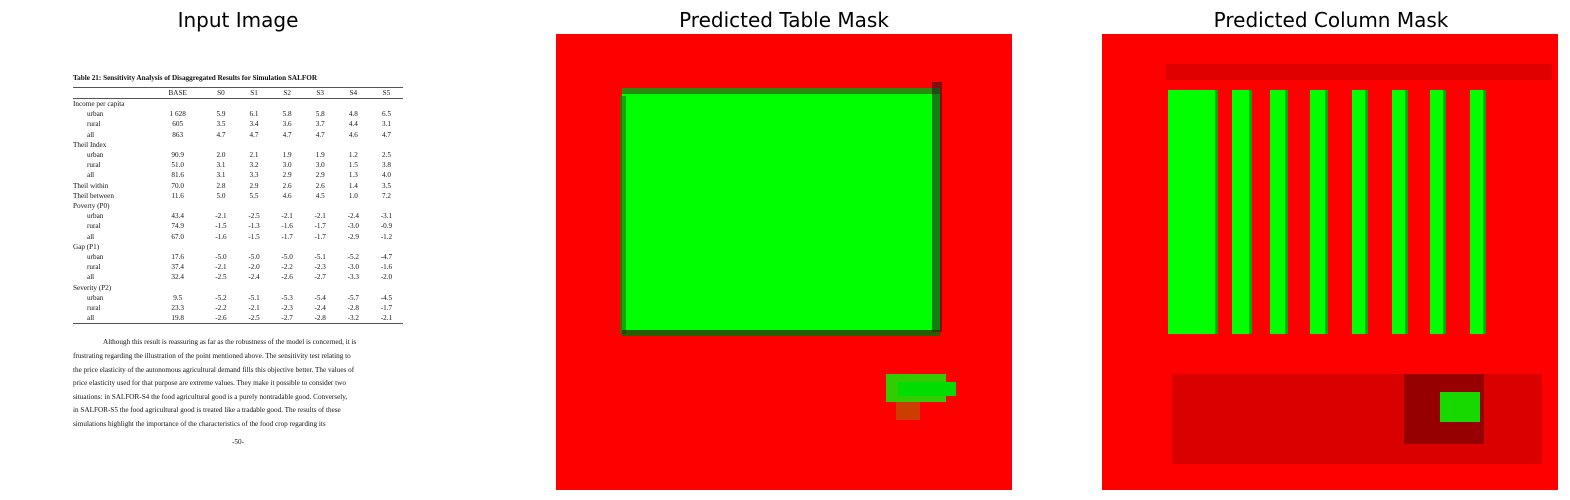 Image resolution: width=1570 pixels, height=500 pixels. What do you see at coordinates (287, 297) in the screenshot?
I see `table-cell: -5.3` at bounding box center [287, 297].